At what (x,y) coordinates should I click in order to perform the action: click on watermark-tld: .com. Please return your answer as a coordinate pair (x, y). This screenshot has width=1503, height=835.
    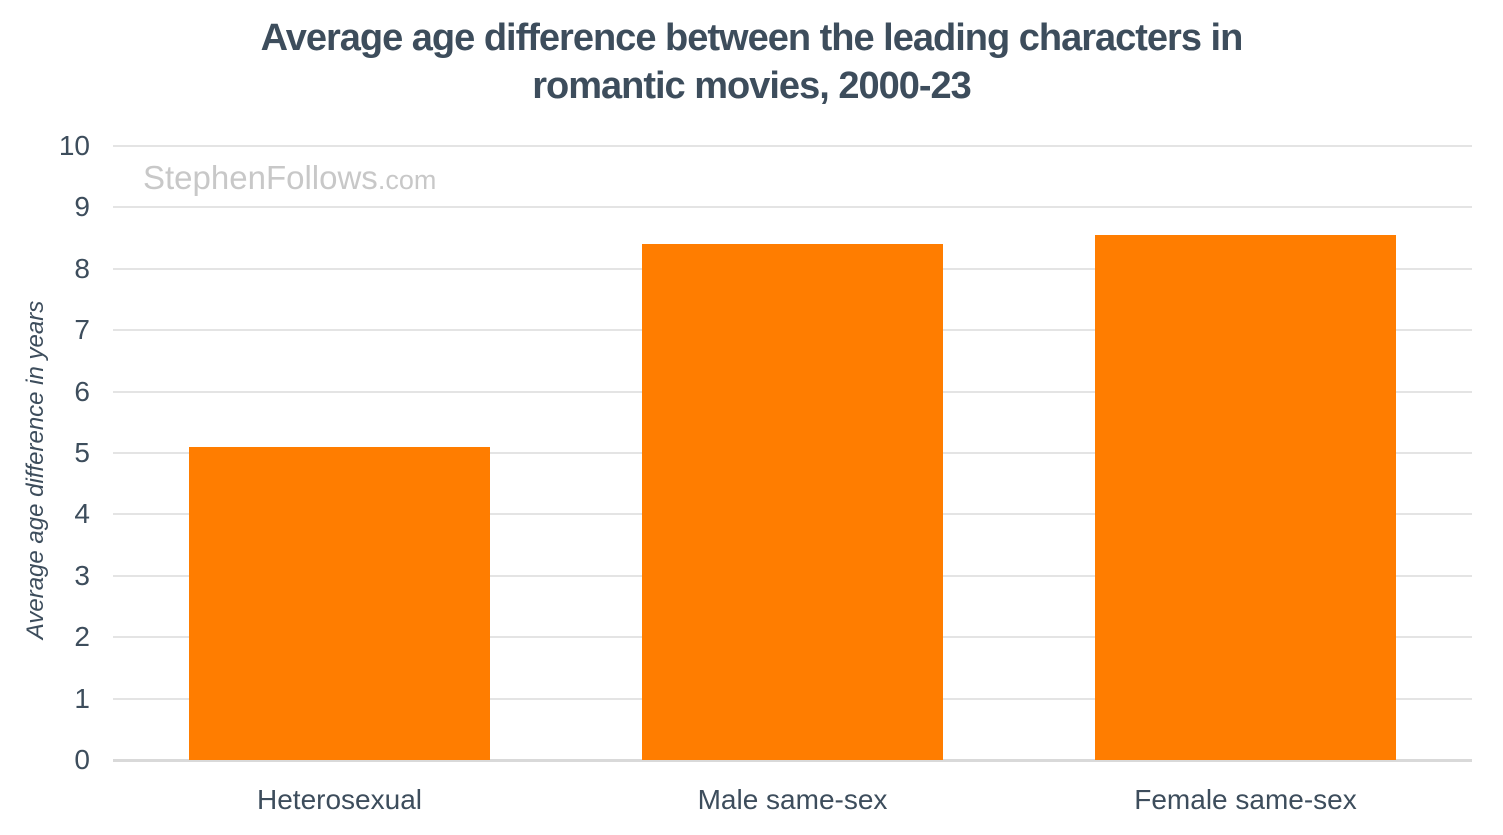
    Looking at the image, I should click on (407, 180).